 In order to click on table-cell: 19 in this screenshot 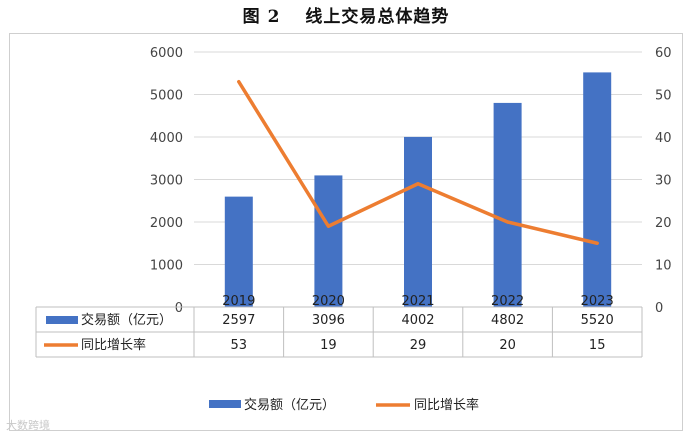, I will do `click(328, 345)`.